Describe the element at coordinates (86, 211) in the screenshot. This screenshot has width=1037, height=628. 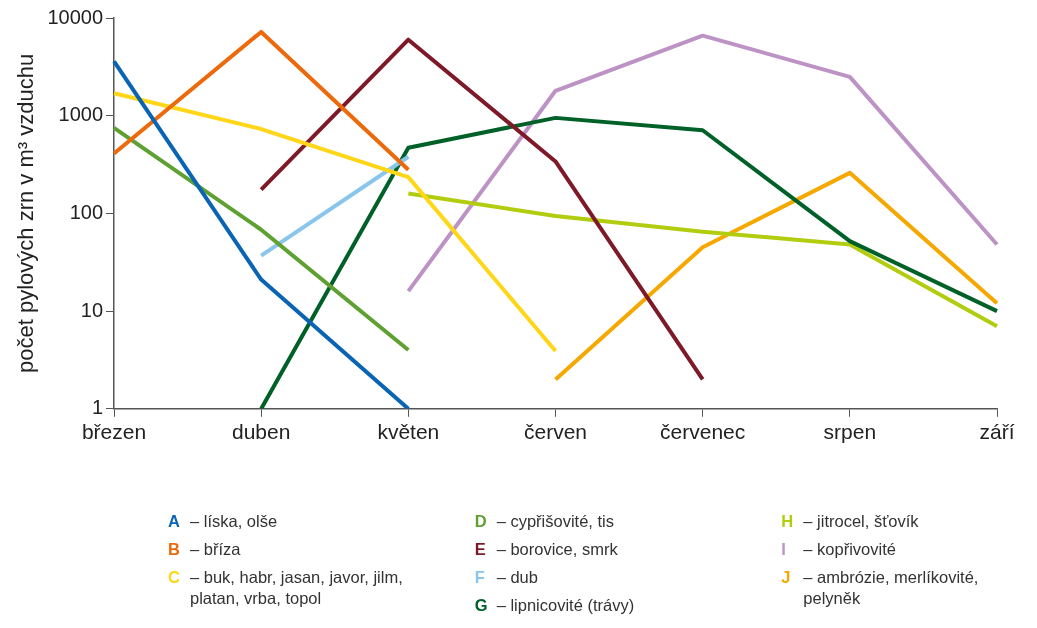
I see `y-tick-label: 100` at that location.